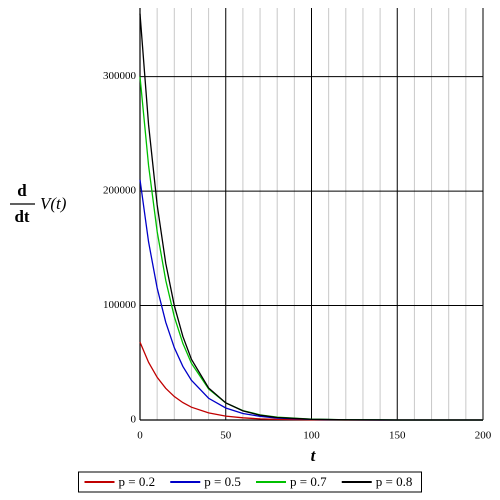  Describe the element at coordinates (314, 455) in the screenshot. I see `x-axis-label: t` at that location.